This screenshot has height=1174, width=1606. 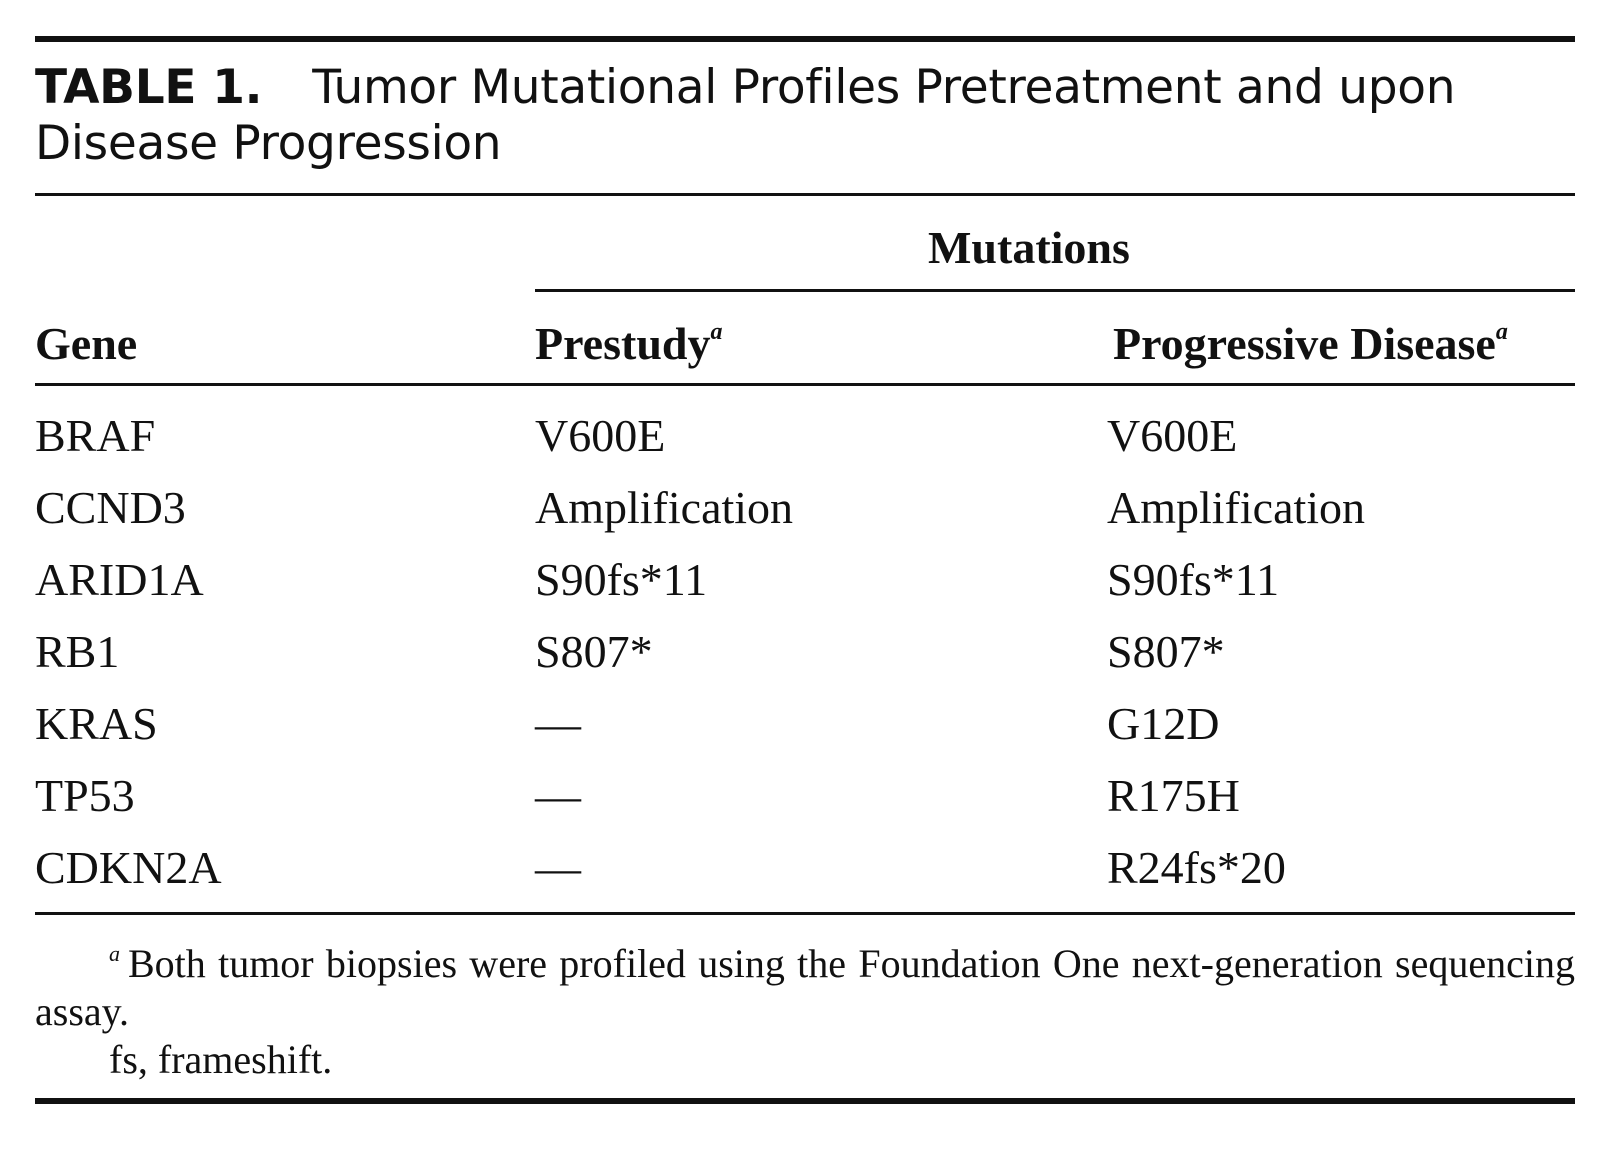 I want to click on progressive-cell: R24fs*20, so click(x=1196, y=867).